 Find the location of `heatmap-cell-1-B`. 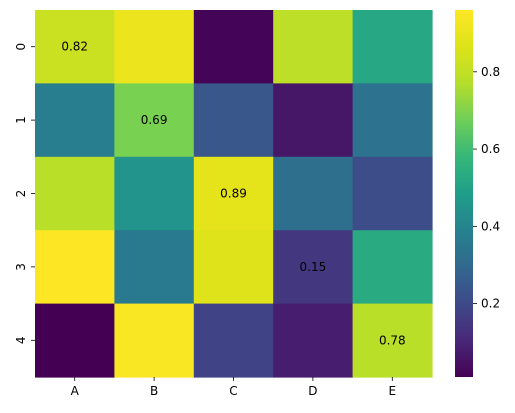

heatmap-cell-1-B is located at coordinates (154, 120).